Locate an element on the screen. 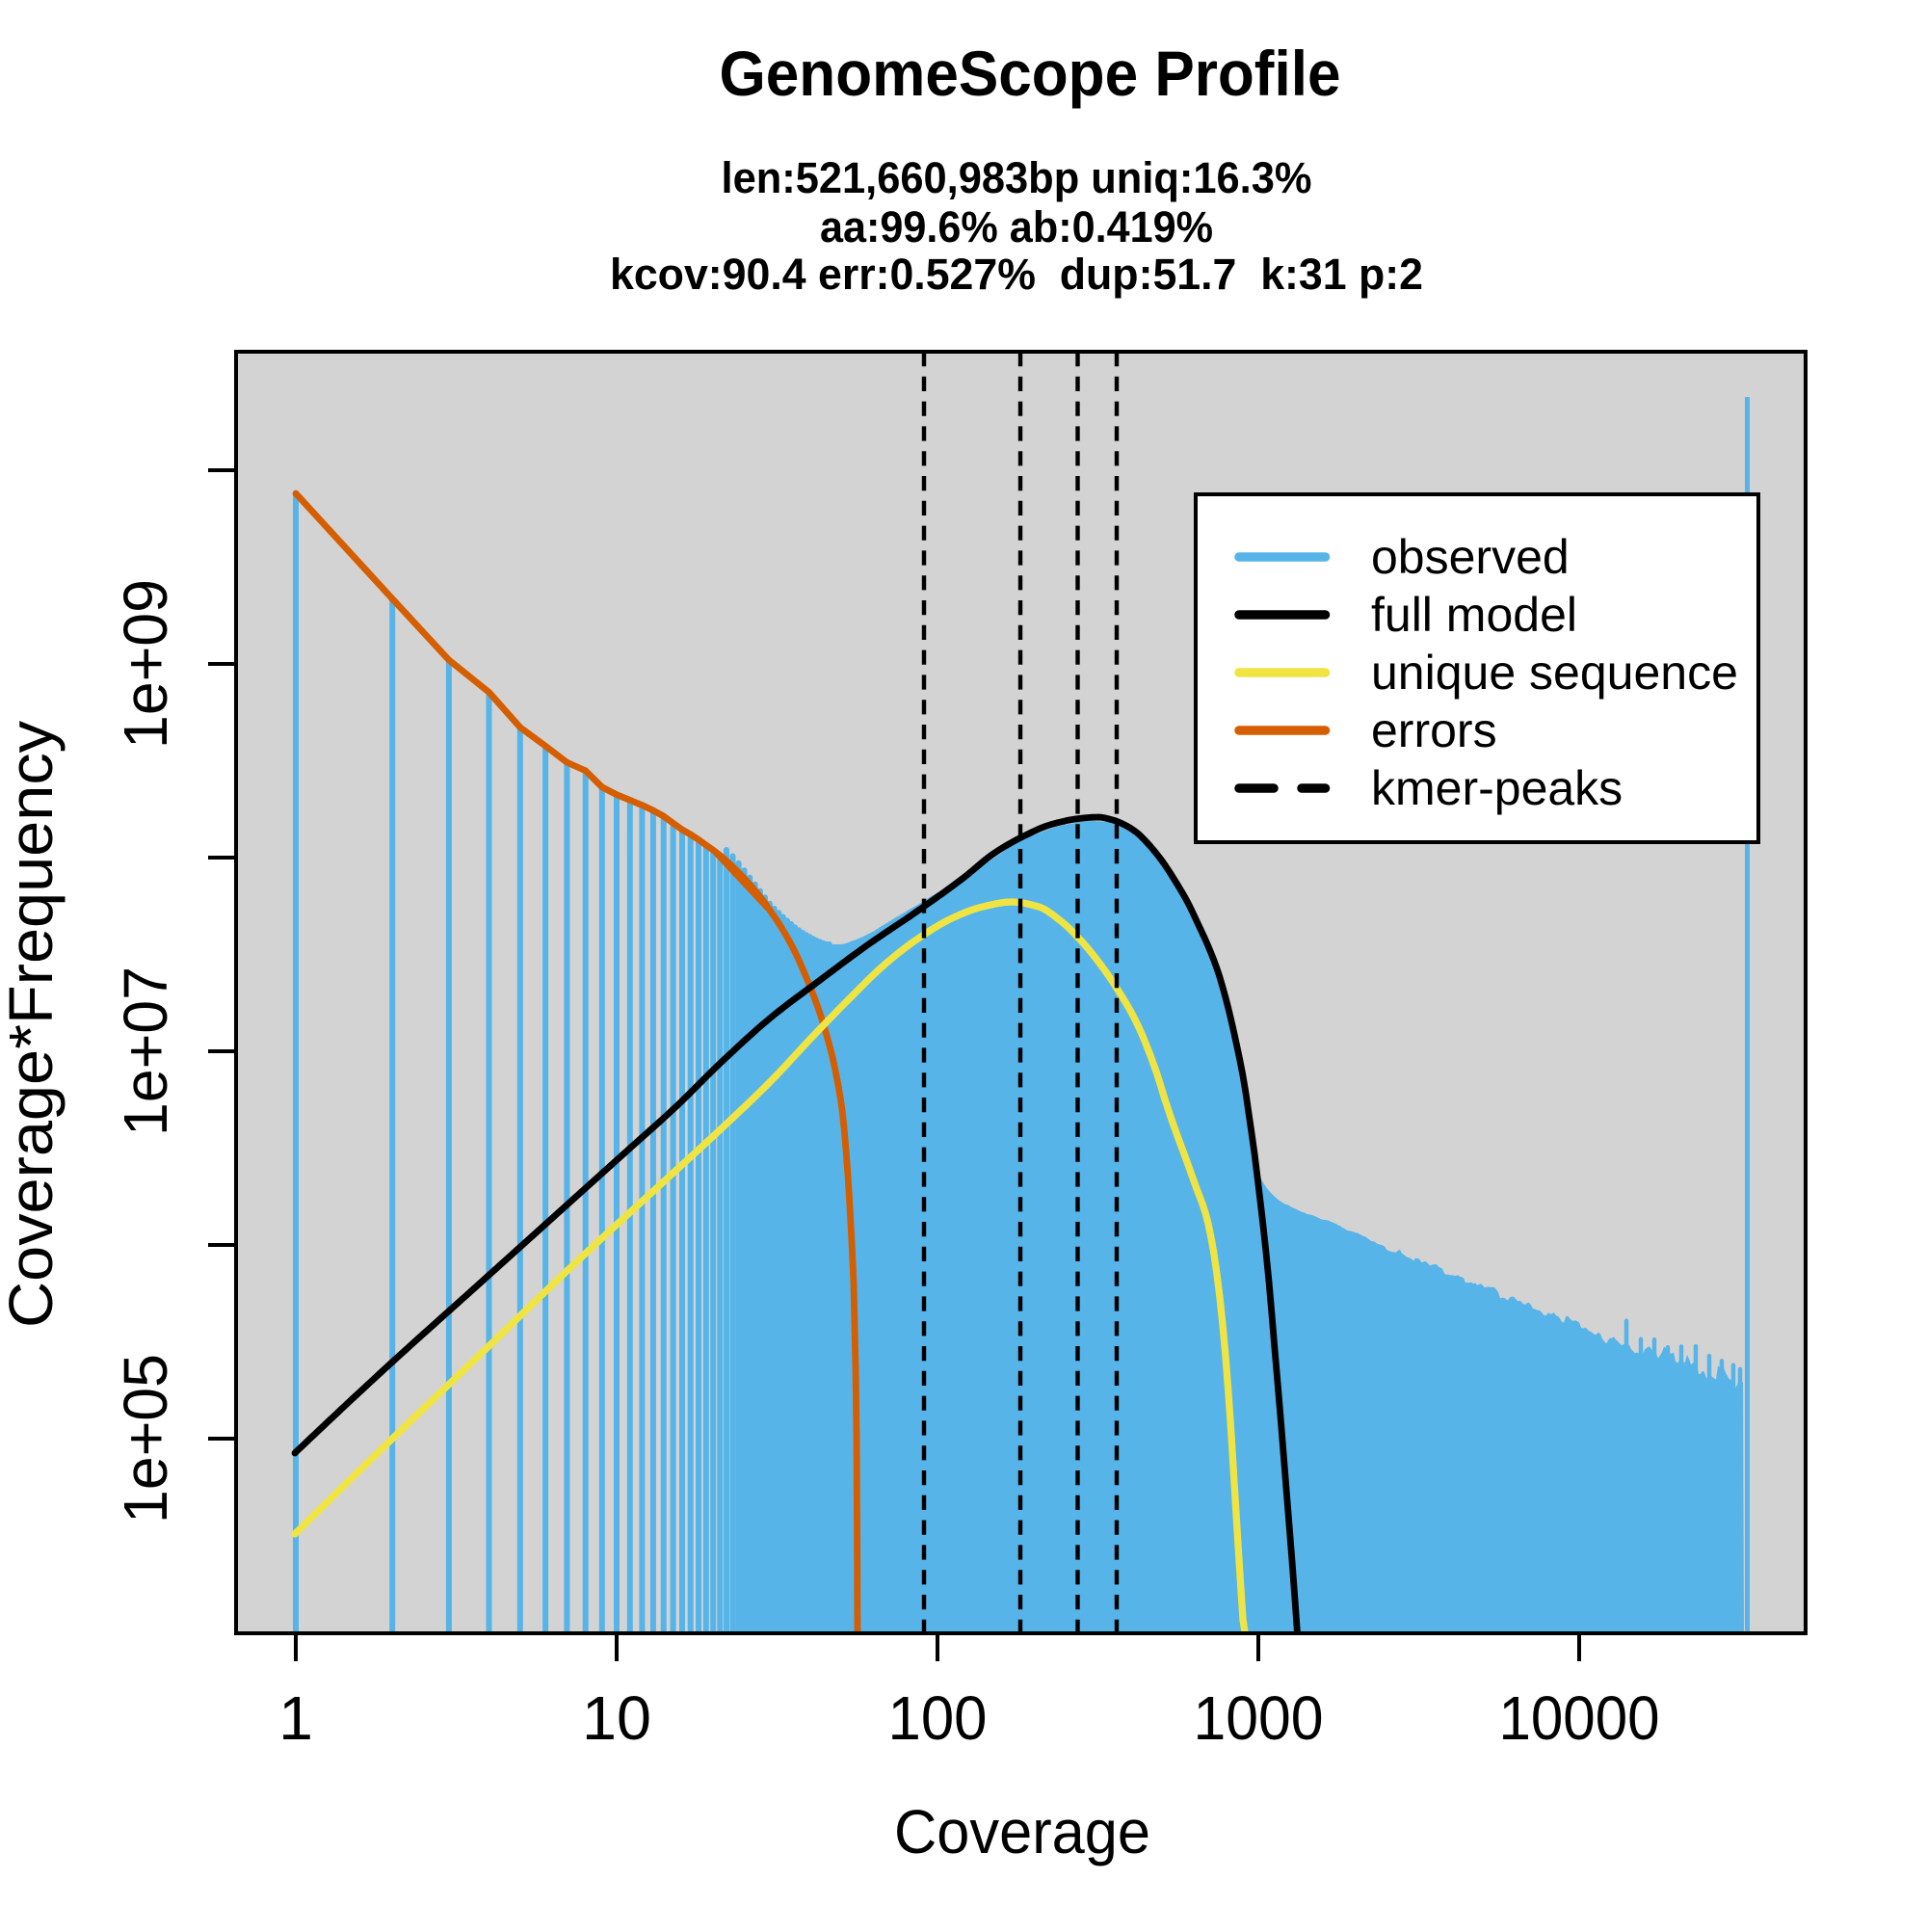  svg-text: 1e+05 is located at coordinates (145, 1438).